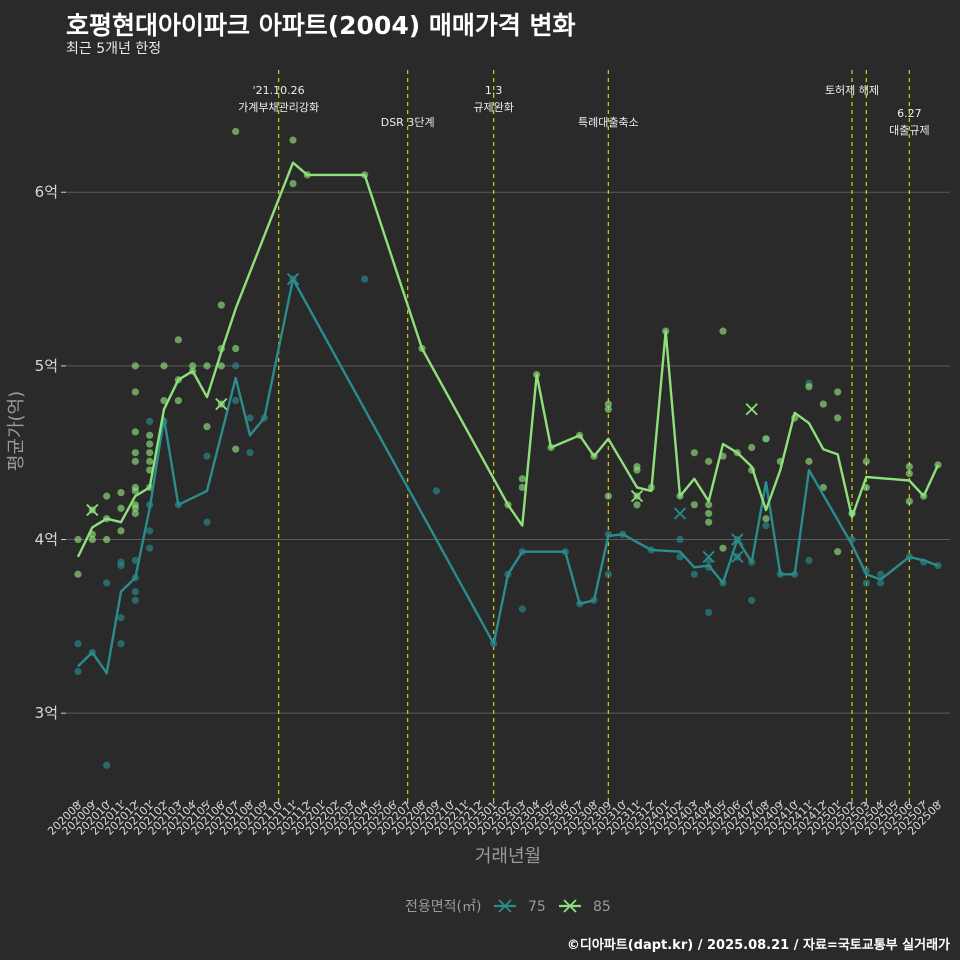 The width and height of the screenshot is (960, 960). What do you see at coordinates (46, 192) in the screenshot?
I see `y-tick-label: 6억` at bounding box center [46, 192].